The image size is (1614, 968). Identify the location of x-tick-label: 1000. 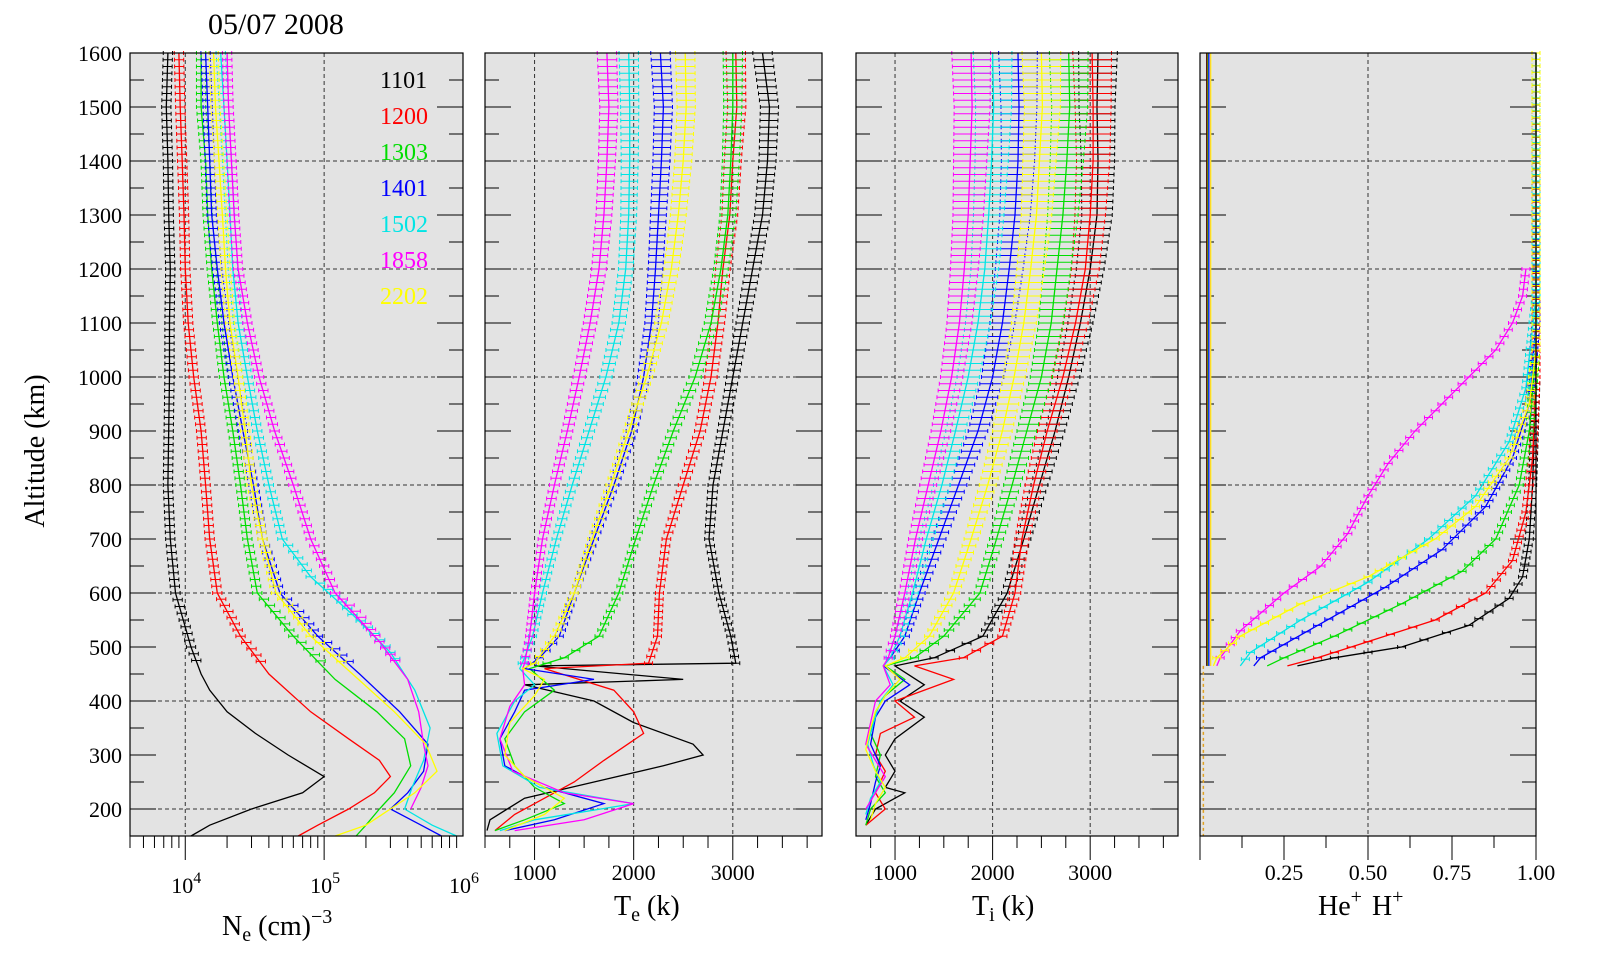
(535, 872).